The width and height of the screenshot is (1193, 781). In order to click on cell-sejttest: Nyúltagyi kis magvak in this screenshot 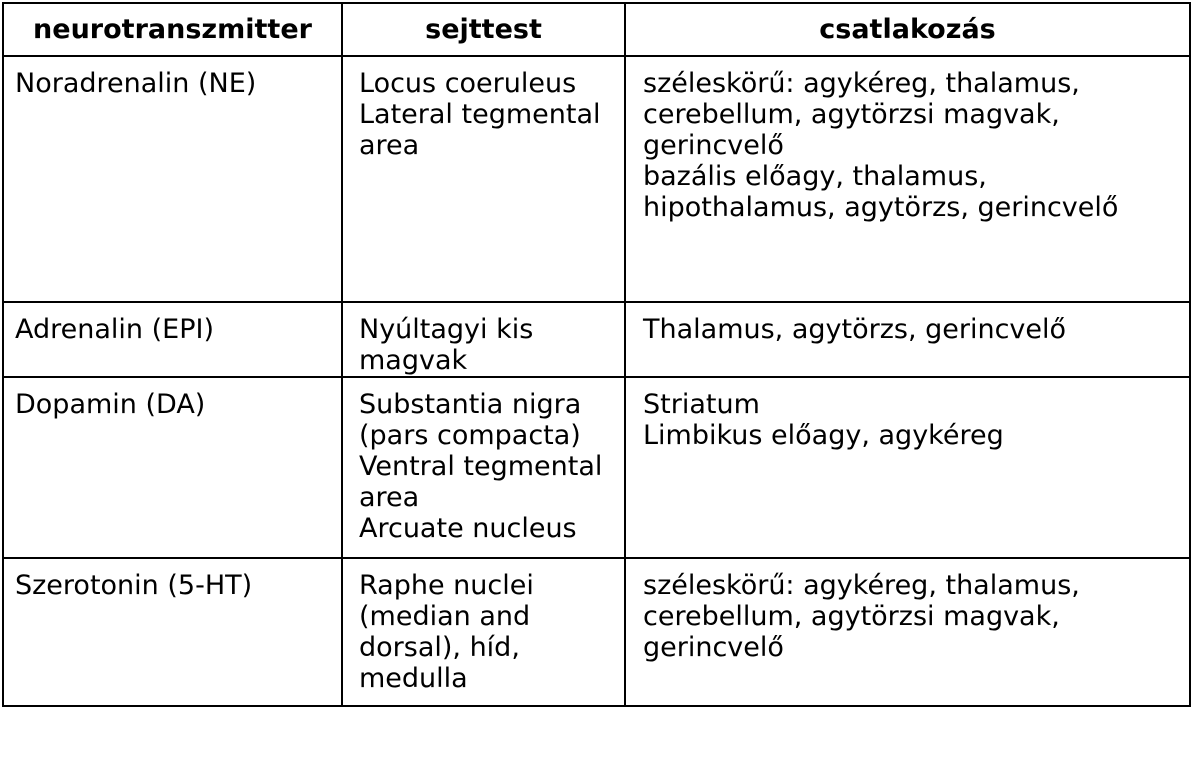, I will do `click(483, 339)`.